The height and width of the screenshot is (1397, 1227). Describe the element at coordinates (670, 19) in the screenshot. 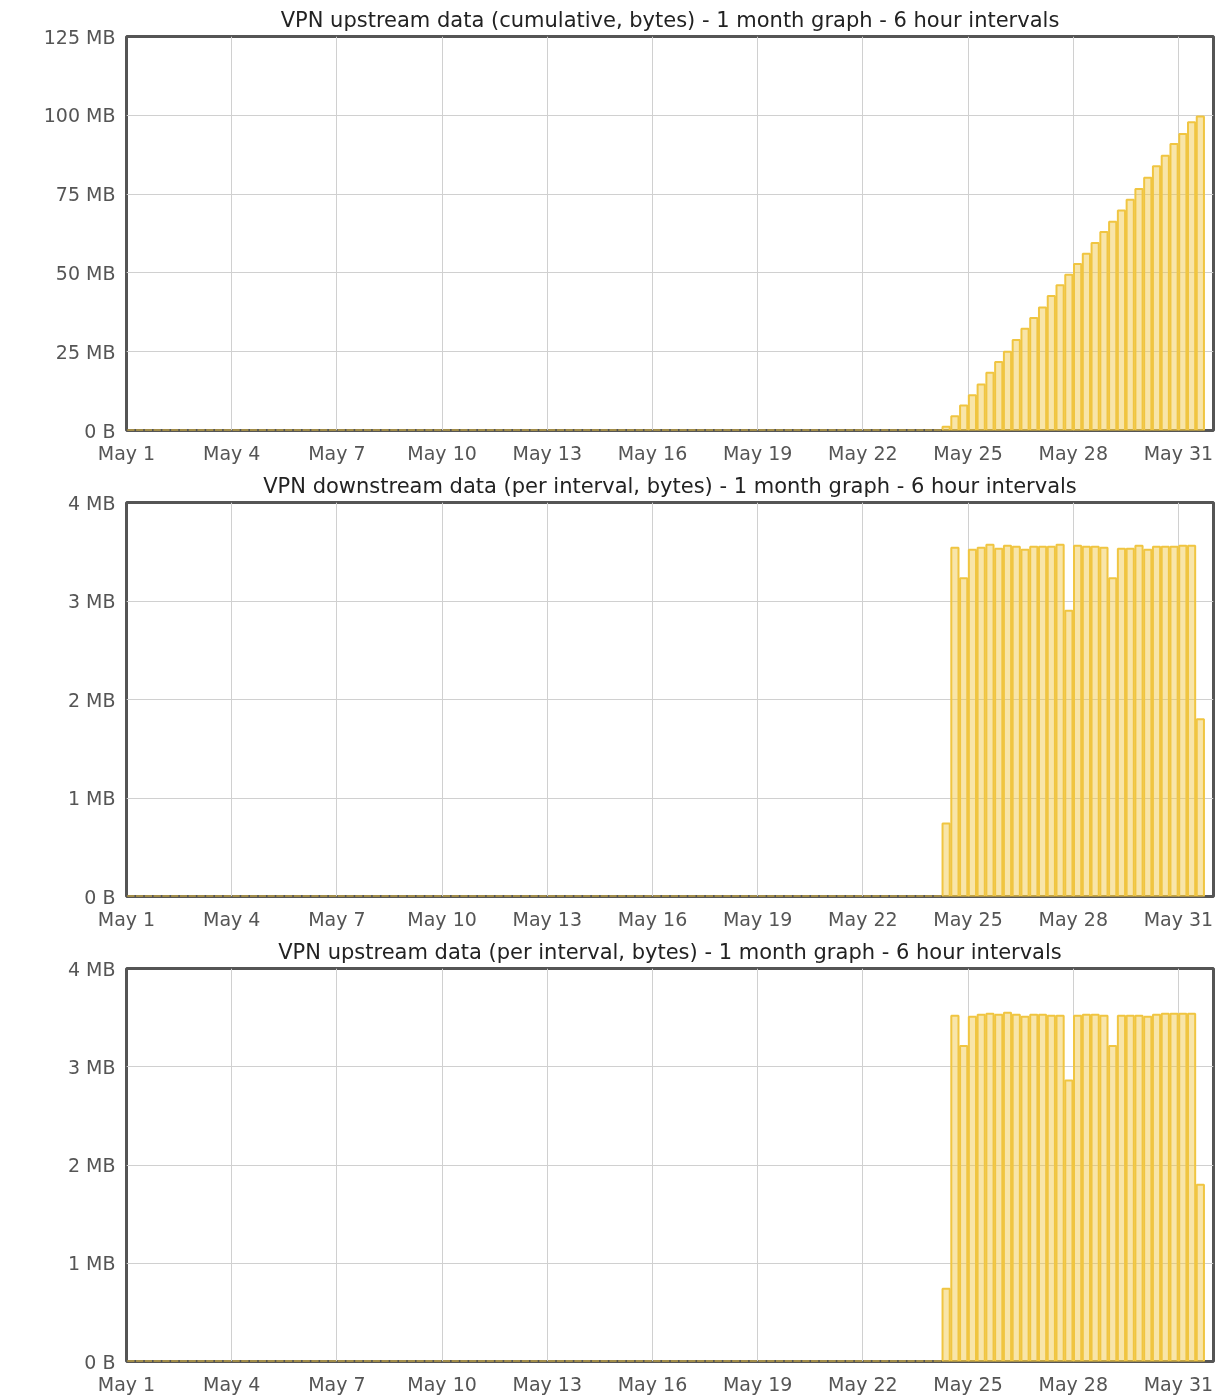

I see `chart-title: VPN upstream data (cumulative, bytes) - 1 month graph - 6 hour intervals` at that location.